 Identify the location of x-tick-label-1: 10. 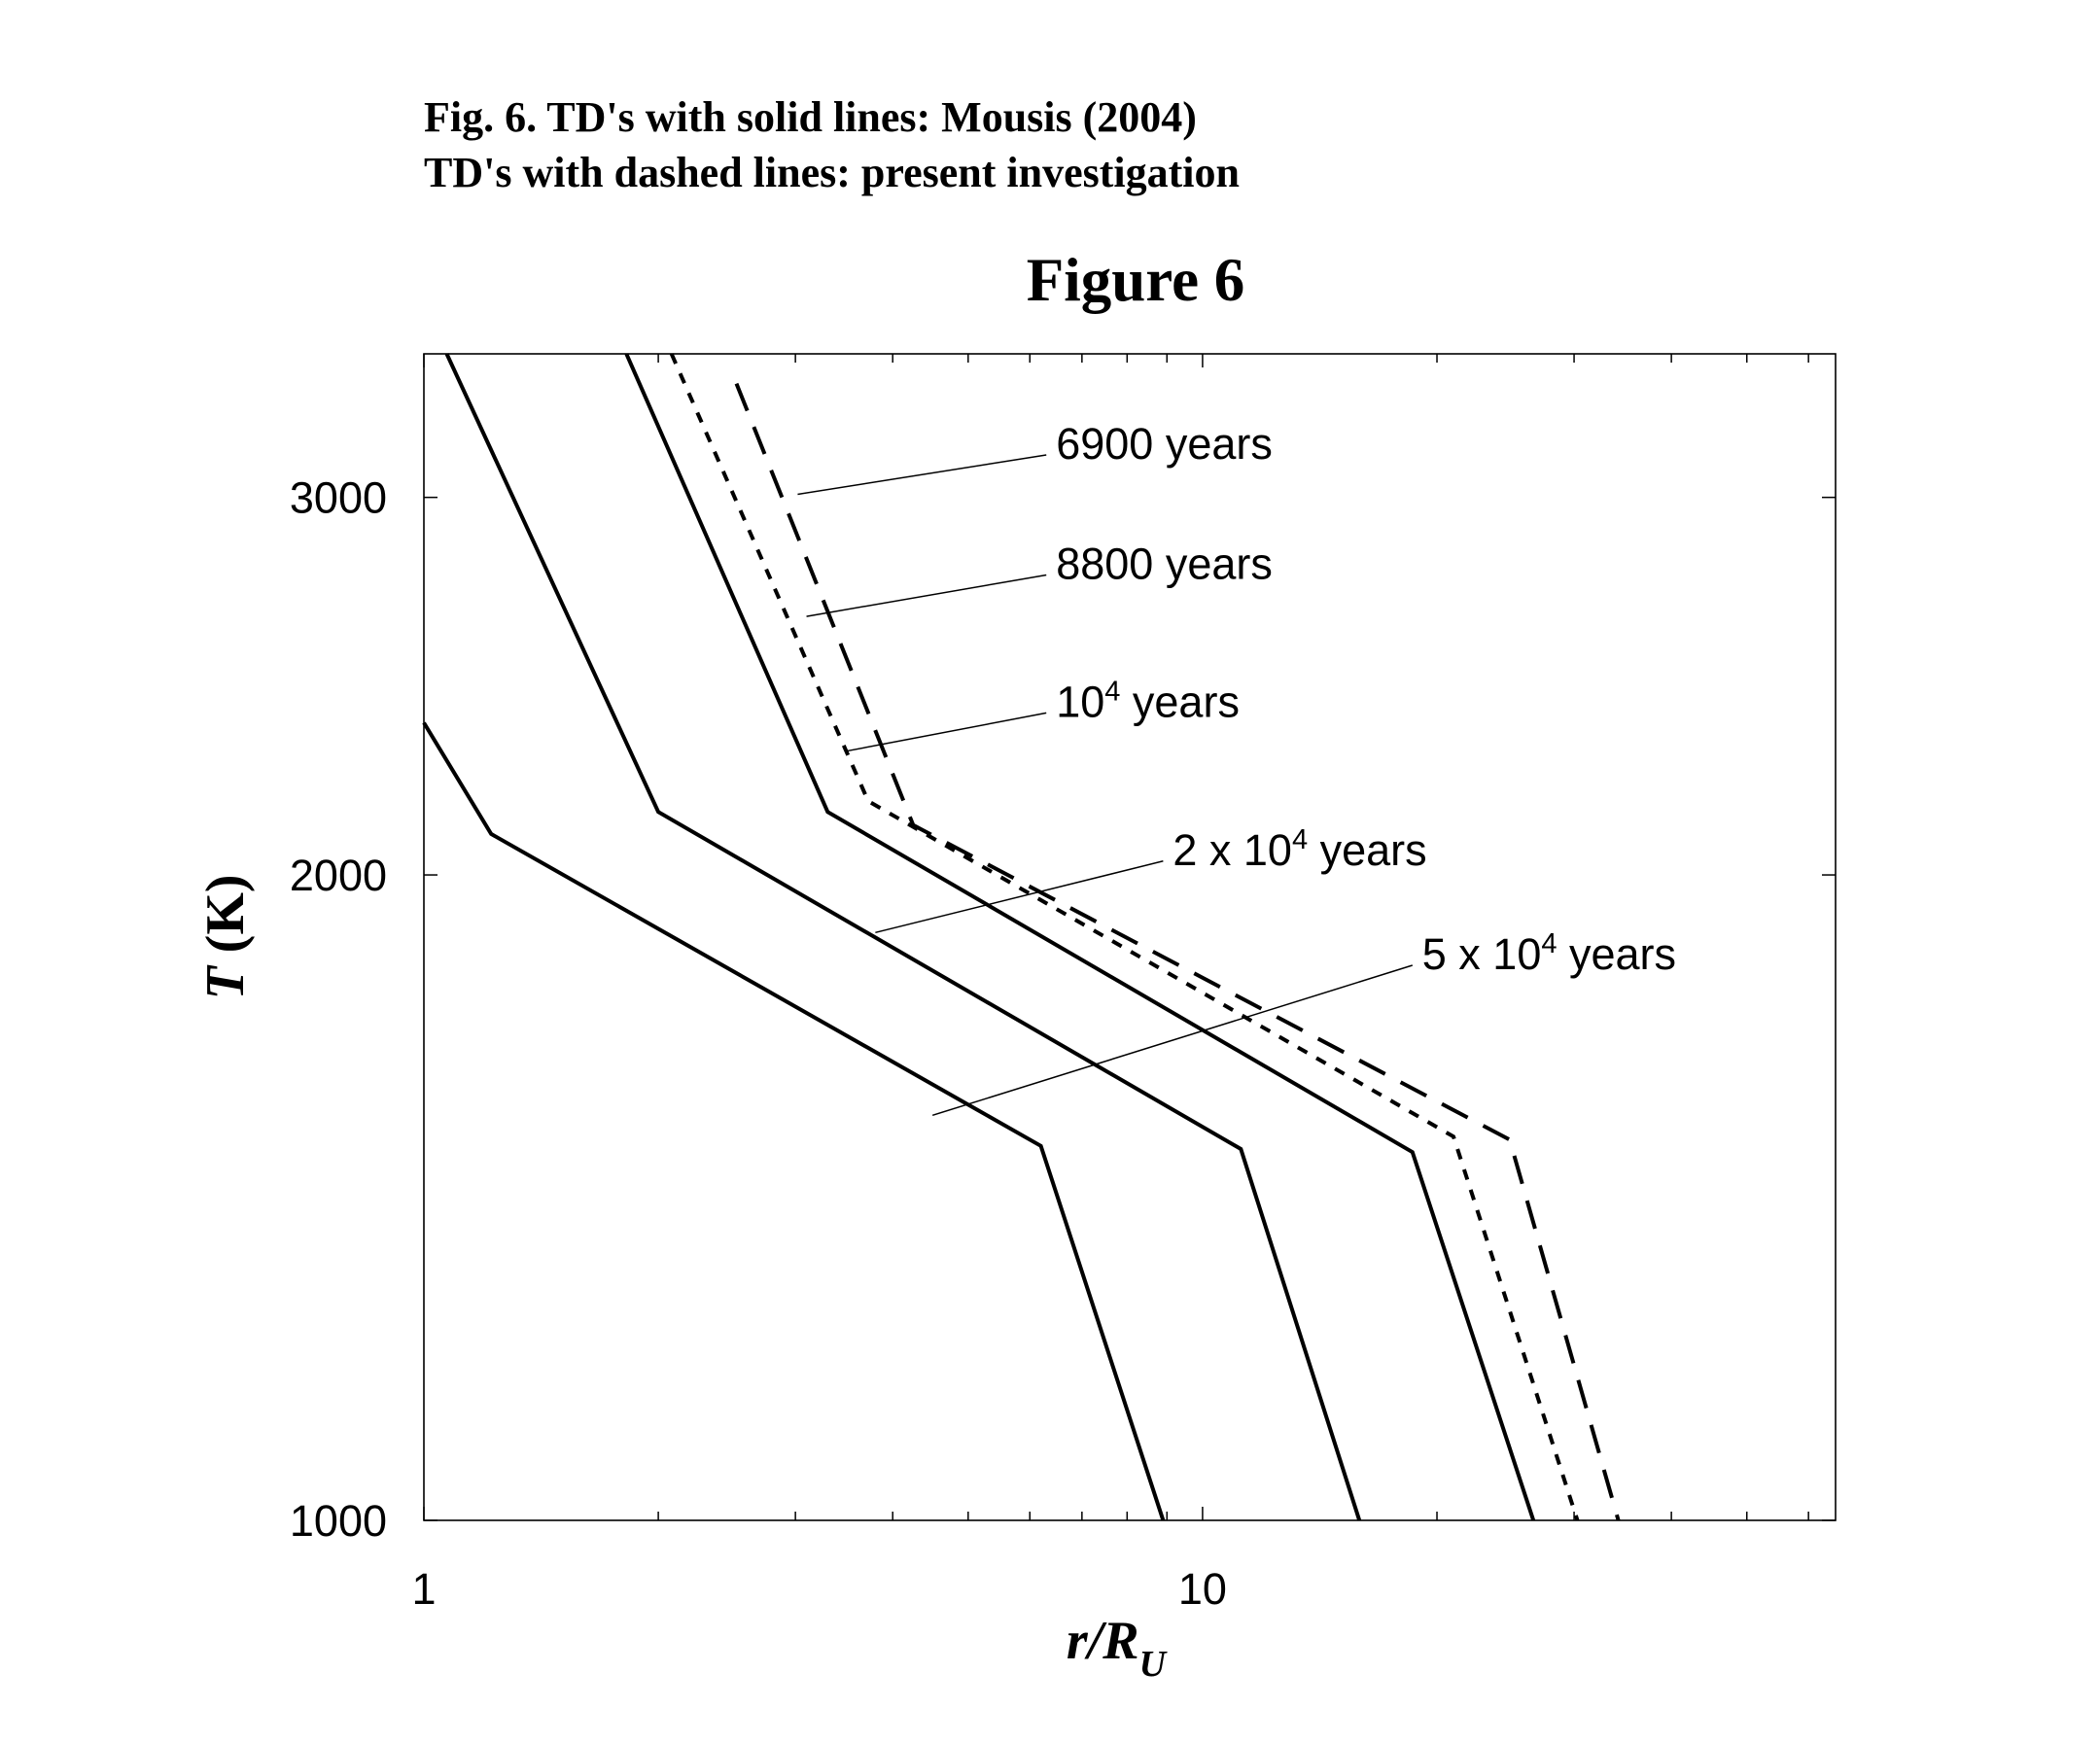
(1202, 1589).